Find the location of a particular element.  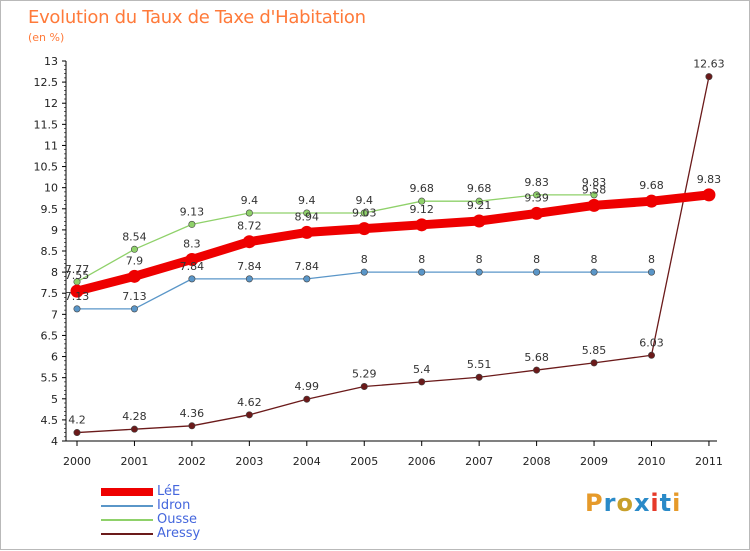

data-label-aressy: 4.99 is located at coordinates (307, 386).